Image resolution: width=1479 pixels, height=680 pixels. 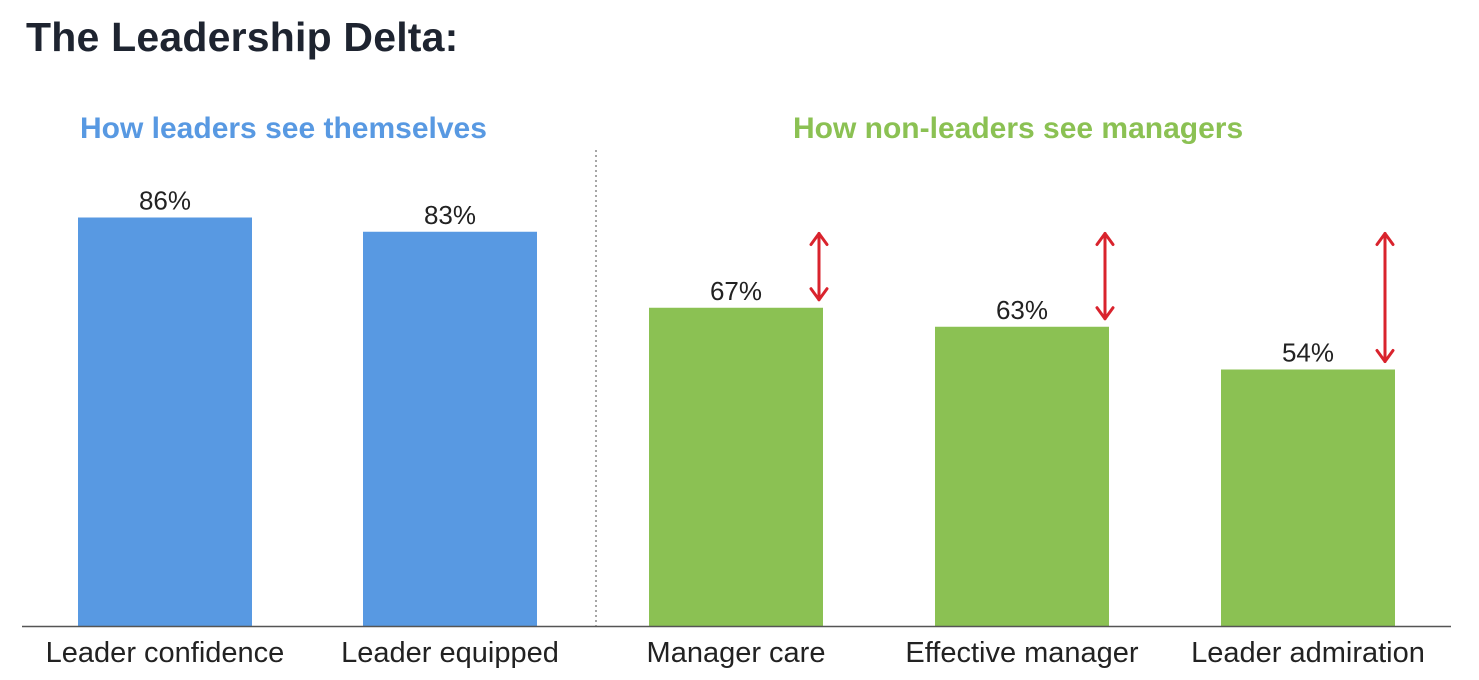 What do you see at coordinates (165, 653) in the screenshot?
I see `category-label-leader-confidence: Leader confidence` at bounding box center [165, 653].